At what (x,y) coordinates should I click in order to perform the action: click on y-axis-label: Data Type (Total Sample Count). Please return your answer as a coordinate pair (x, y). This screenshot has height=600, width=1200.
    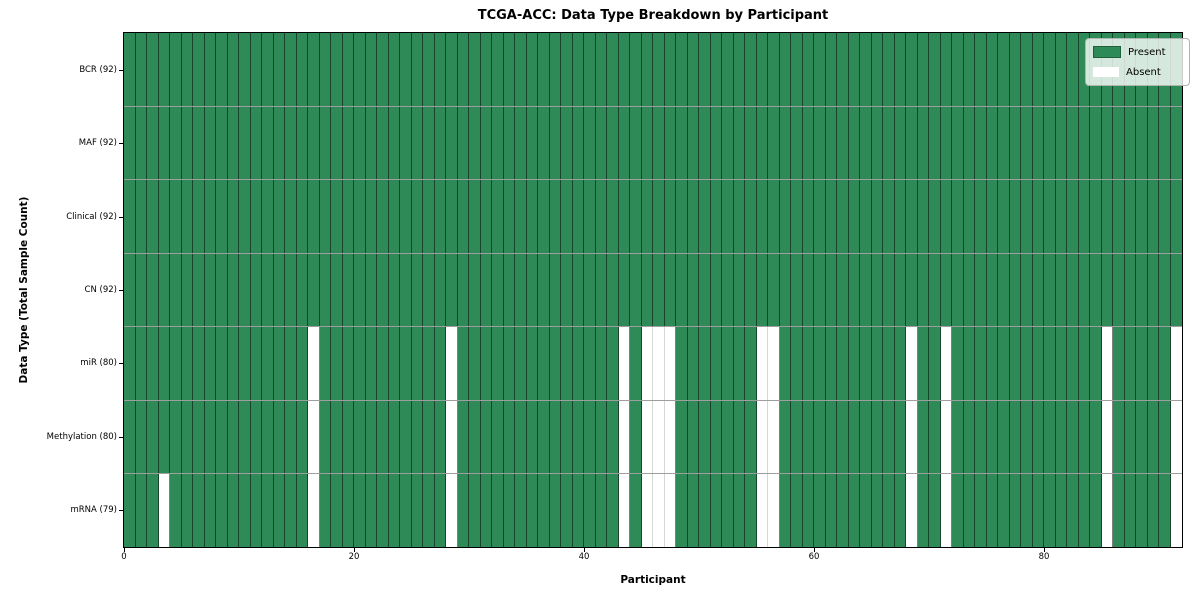
    Looking at the image, I should click on (24, 290).